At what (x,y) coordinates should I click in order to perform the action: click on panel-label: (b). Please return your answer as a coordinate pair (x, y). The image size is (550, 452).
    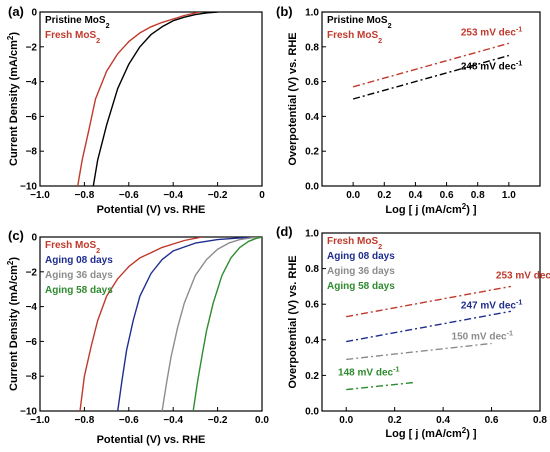
    Looking at the image, I should click on (284, 11).